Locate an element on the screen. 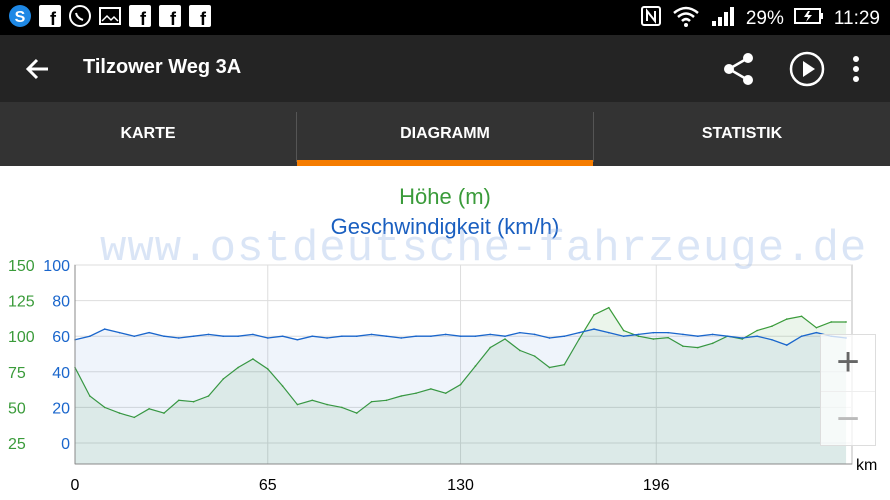 This screenshot has width=890, height=500. back-button is located at coordinates (38, 69).